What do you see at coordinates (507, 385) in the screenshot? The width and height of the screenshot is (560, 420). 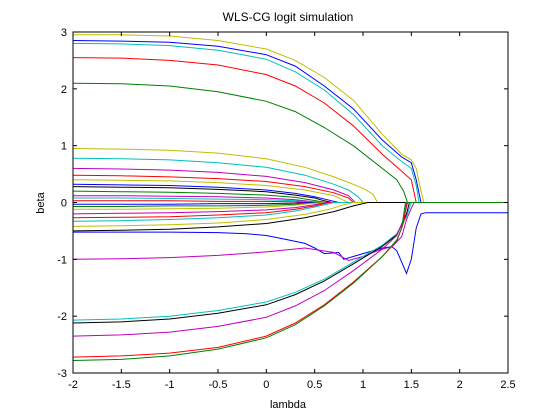 I see `x-tick-label: 2.5` at bounding box center [507, 385].